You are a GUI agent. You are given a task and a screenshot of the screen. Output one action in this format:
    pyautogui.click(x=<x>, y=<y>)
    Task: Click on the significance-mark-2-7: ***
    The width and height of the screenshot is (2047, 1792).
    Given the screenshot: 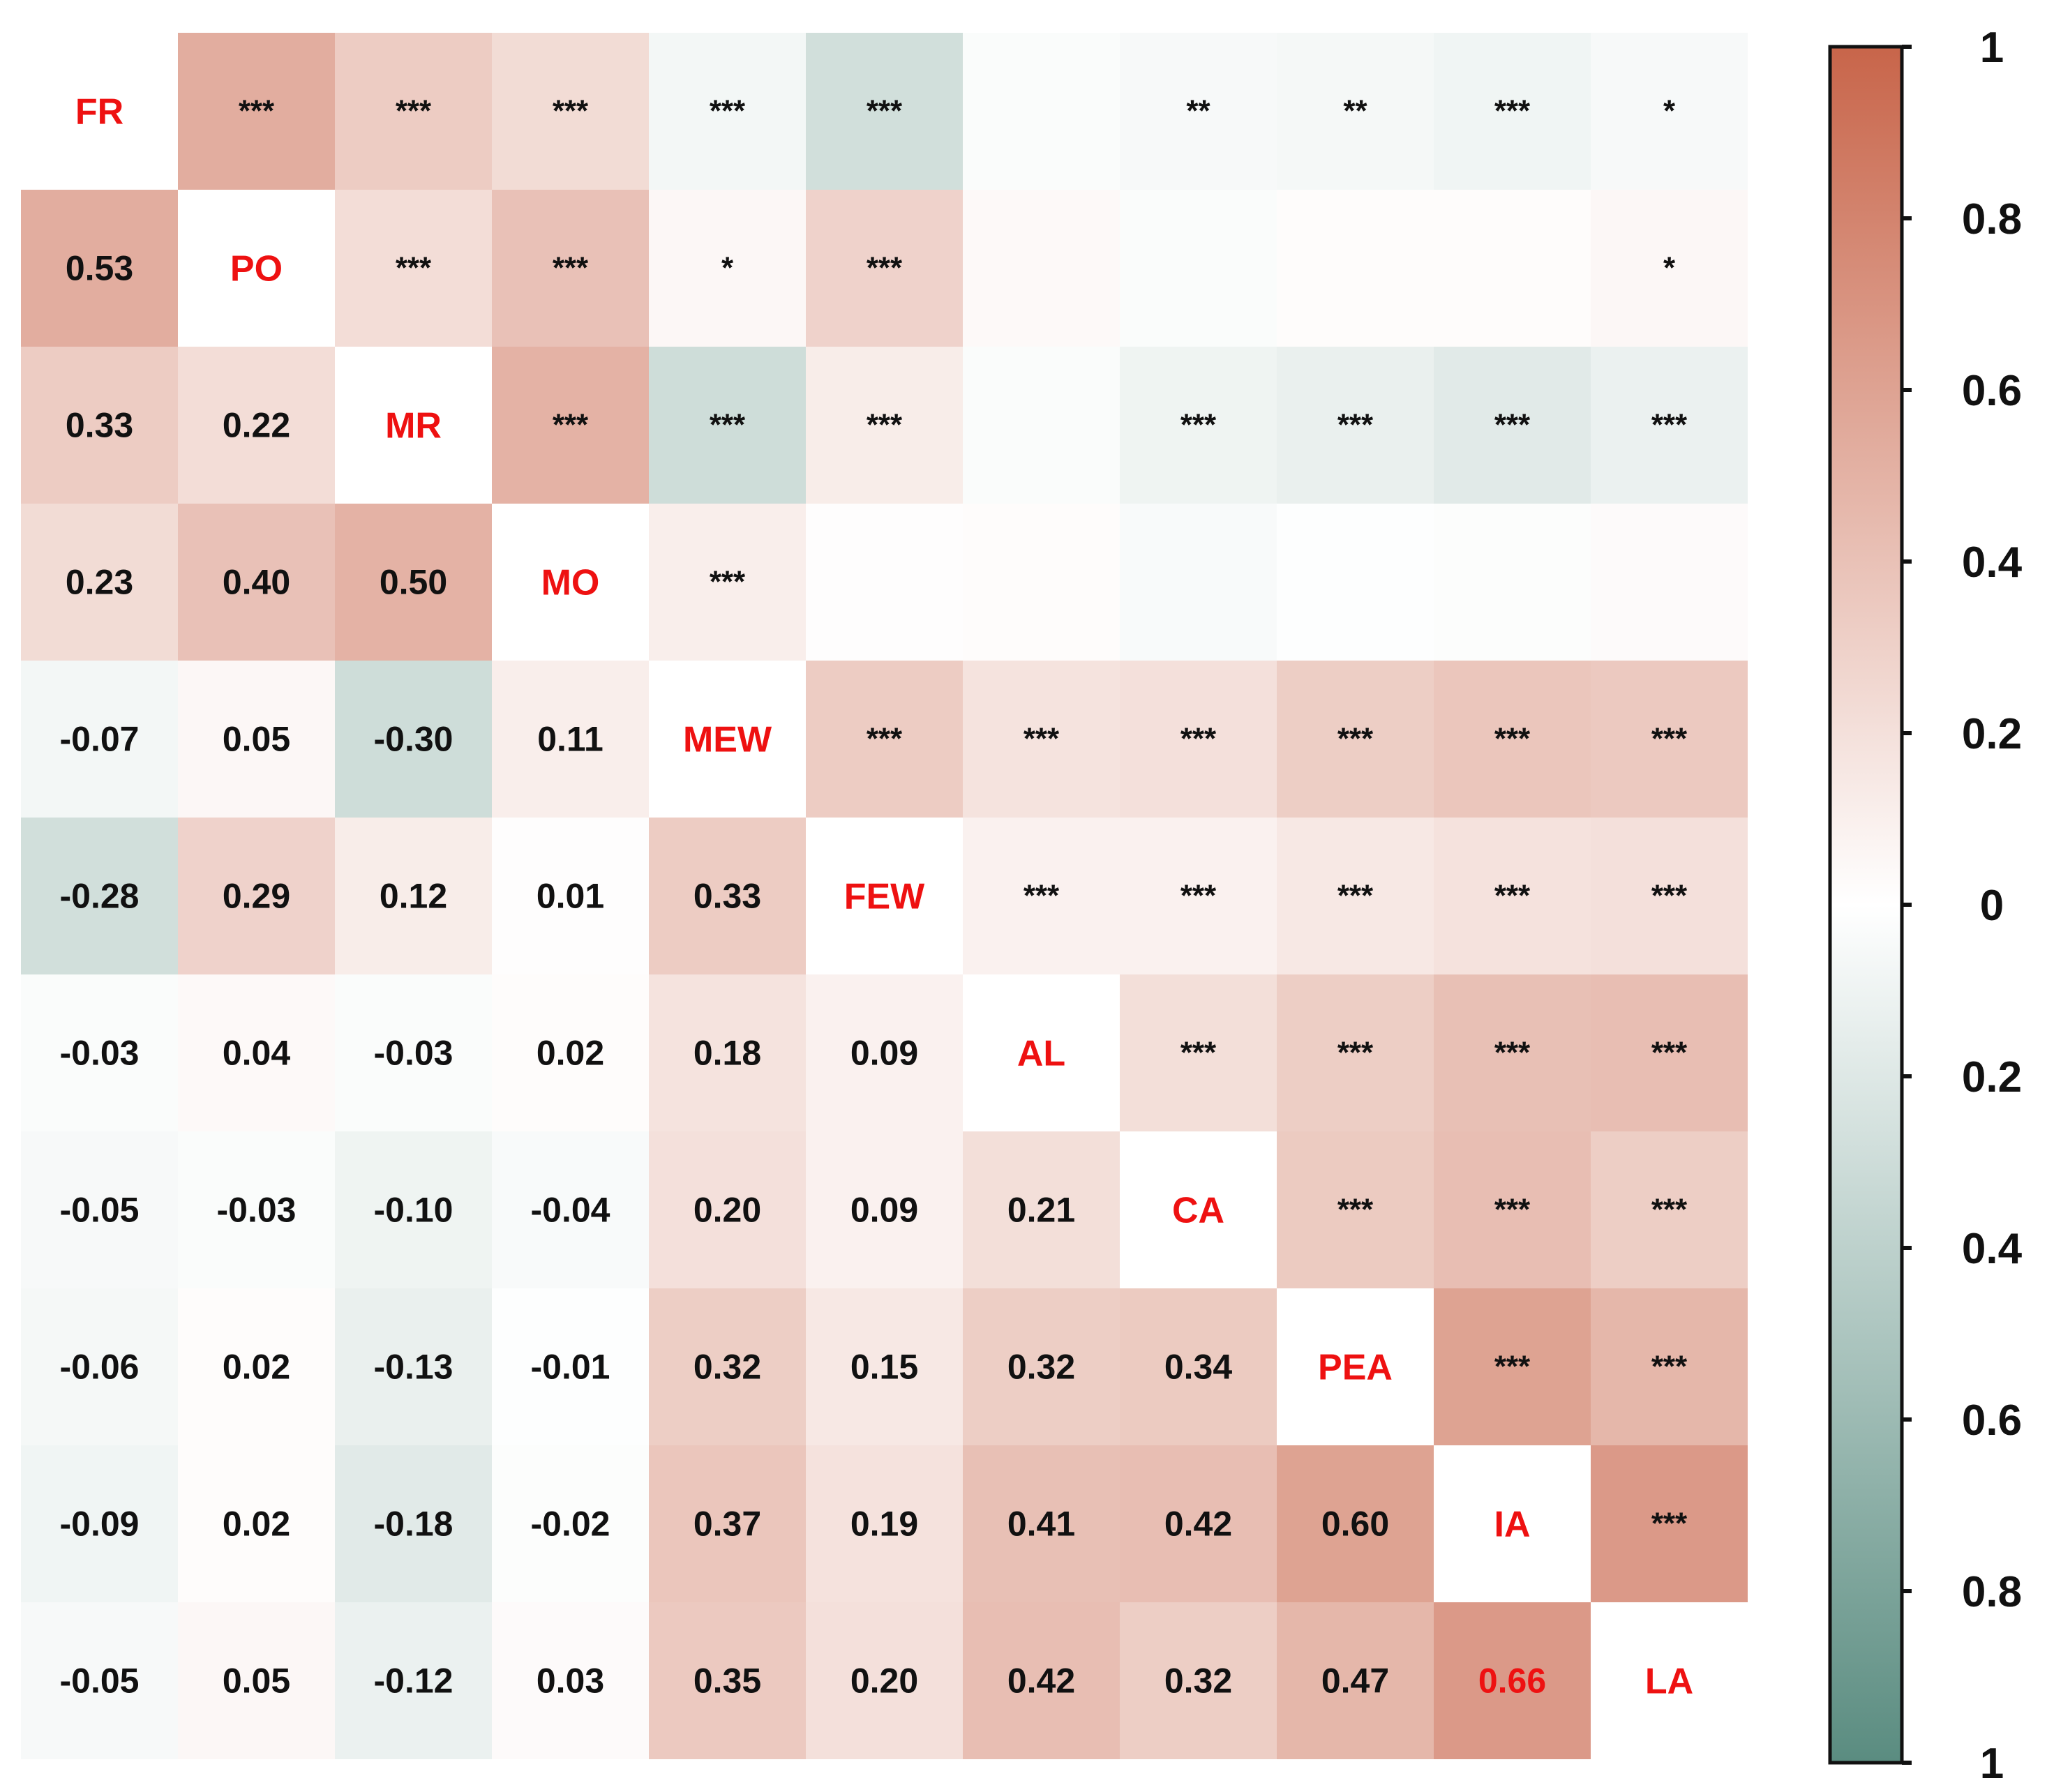 What is the action you would take?
    pyautogui.click(x=1198, y=425)
    